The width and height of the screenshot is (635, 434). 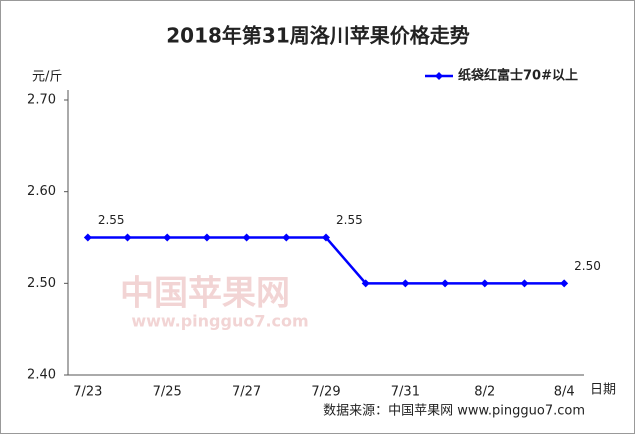 What do you see at coordinates (246, 392) in the screenshot?
I see `x-tick-label: 7/27` at bounding box center [246, 392].